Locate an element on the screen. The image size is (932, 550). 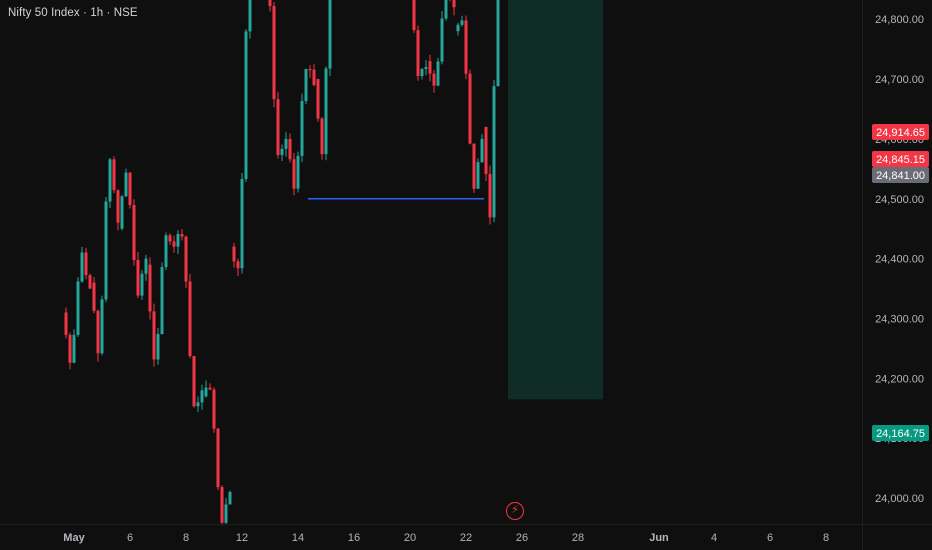
price-scale-divider is located at coordinates (862, 275).